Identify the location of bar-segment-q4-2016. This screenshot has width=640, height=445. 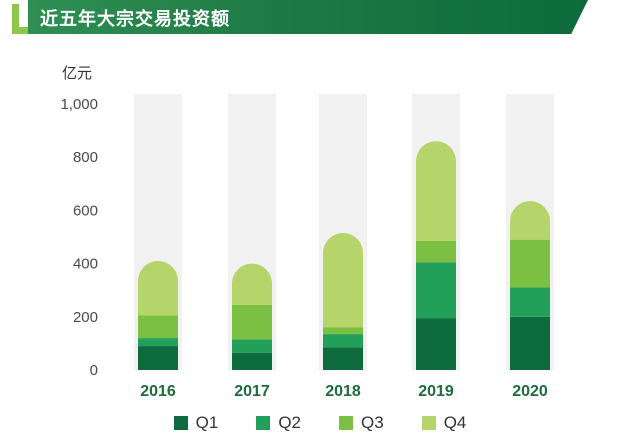
(158, 288).